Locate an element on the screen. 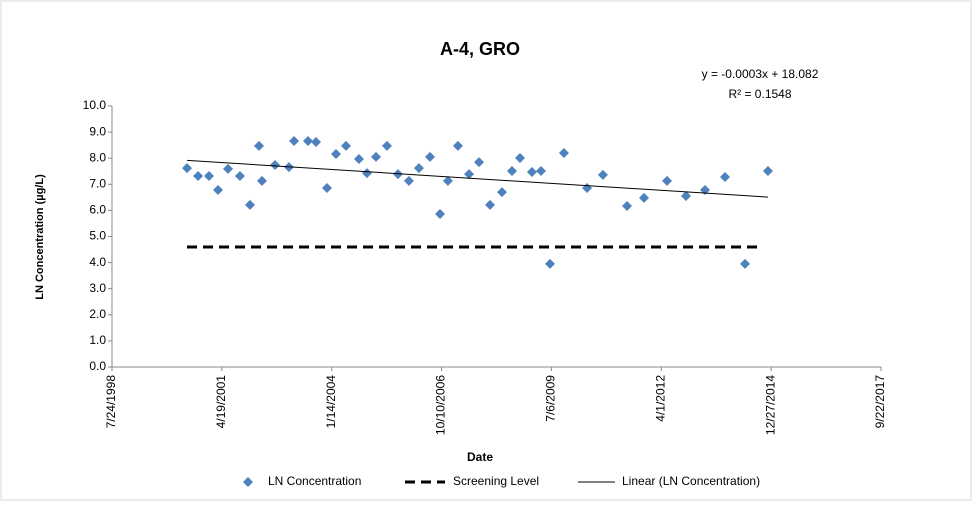 This screenshot has height=507, width=973. chart-title: A-4, GRO is located at coordinates (480, 49).